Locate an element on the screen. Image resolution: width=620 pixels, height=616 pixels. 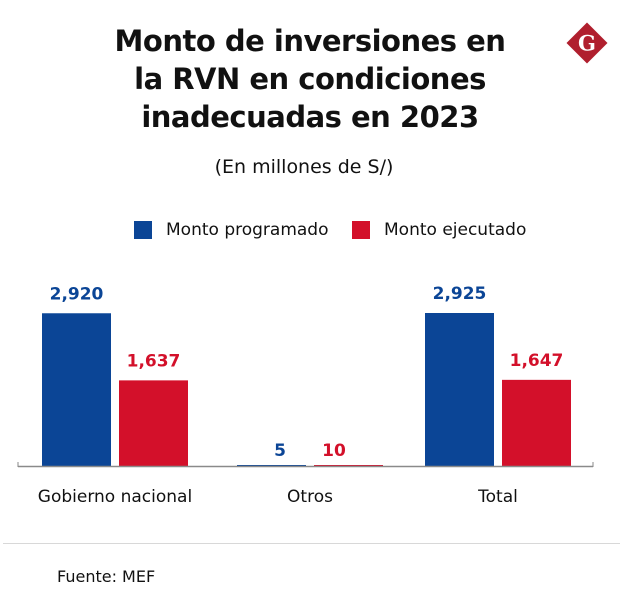
logo-letter: G is located at coordinates (587, 43).